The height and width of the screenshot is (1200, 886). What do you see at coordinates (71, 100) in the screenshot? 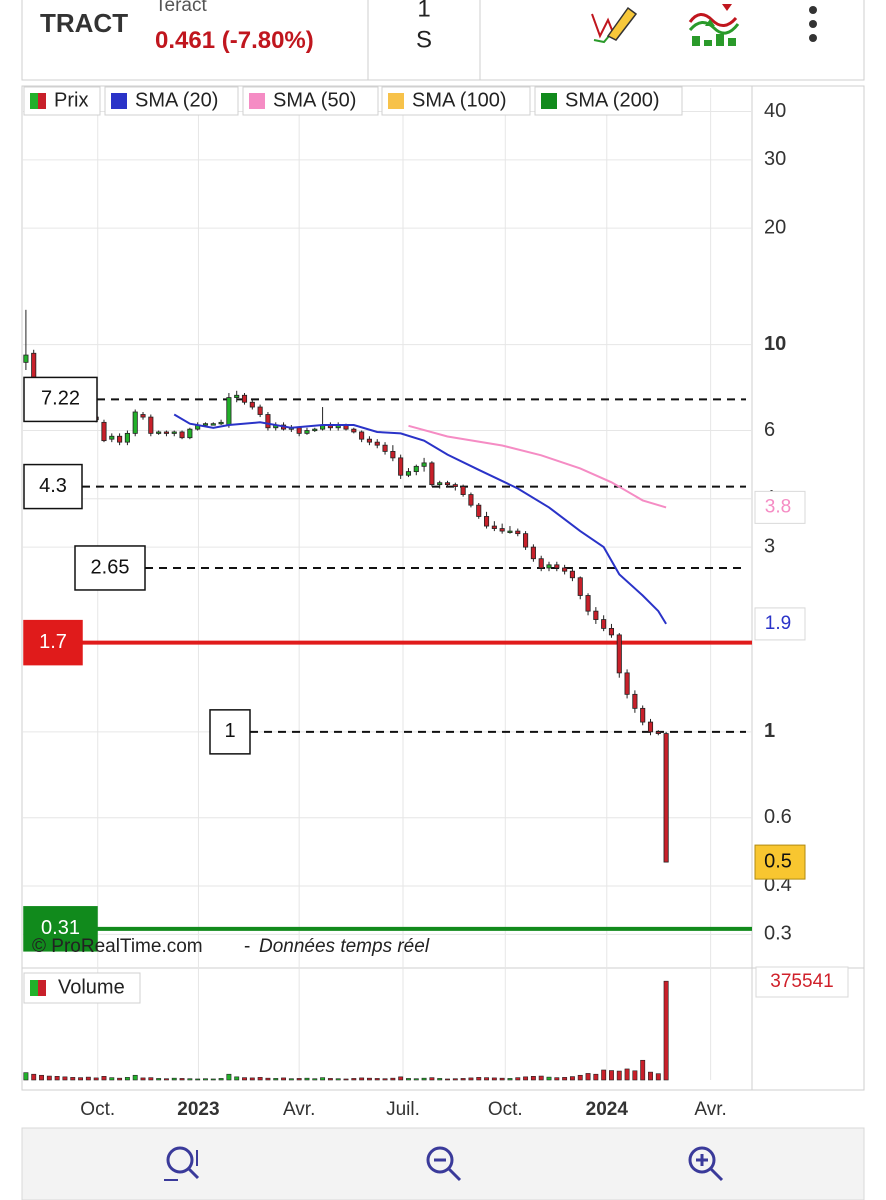
I see `legend-label: Prix` at bounding box center [71, 100].